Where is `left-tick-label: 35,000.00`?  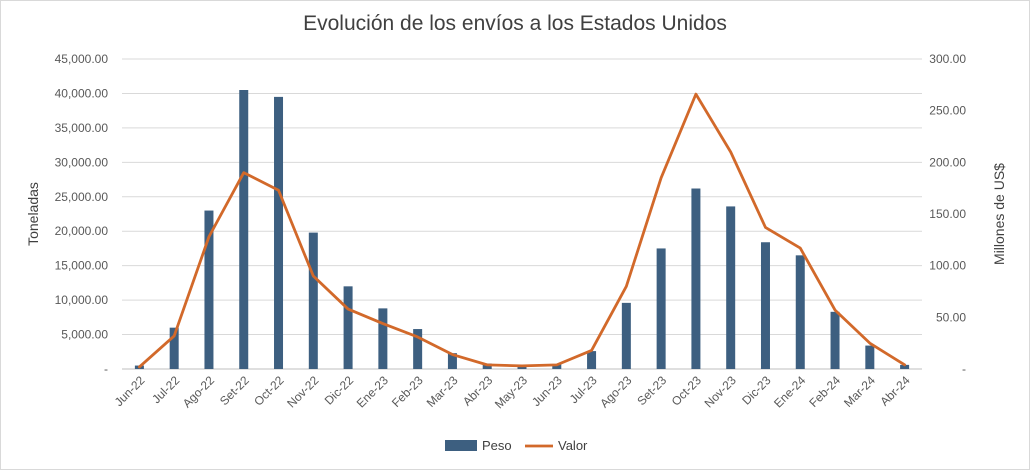
left-tick-label: 35,000.00 is located at coordinates (82, 128).